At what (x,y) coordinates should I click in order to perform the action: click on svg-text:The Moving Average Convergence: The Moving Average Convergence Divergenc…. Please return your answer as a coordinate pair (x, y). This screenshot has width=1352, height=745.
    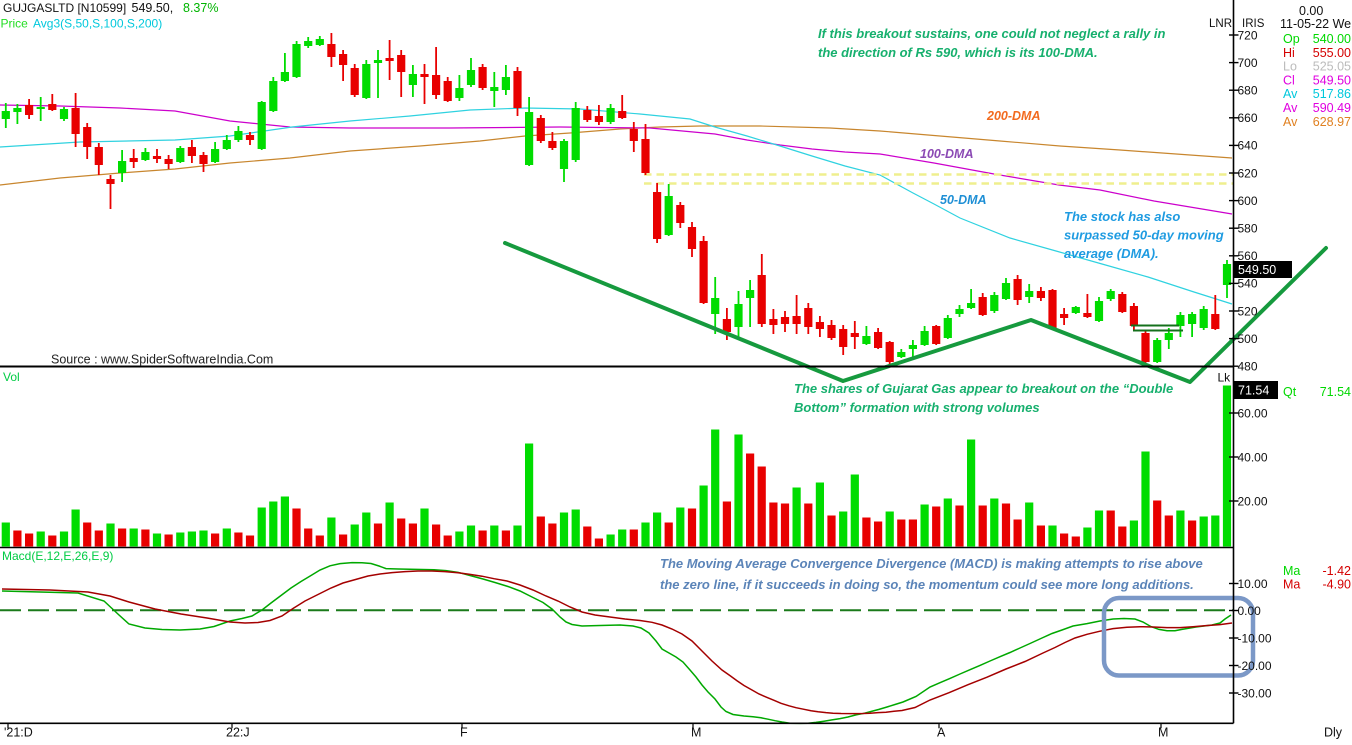
    Looking at the image, I should click on (931, 563).